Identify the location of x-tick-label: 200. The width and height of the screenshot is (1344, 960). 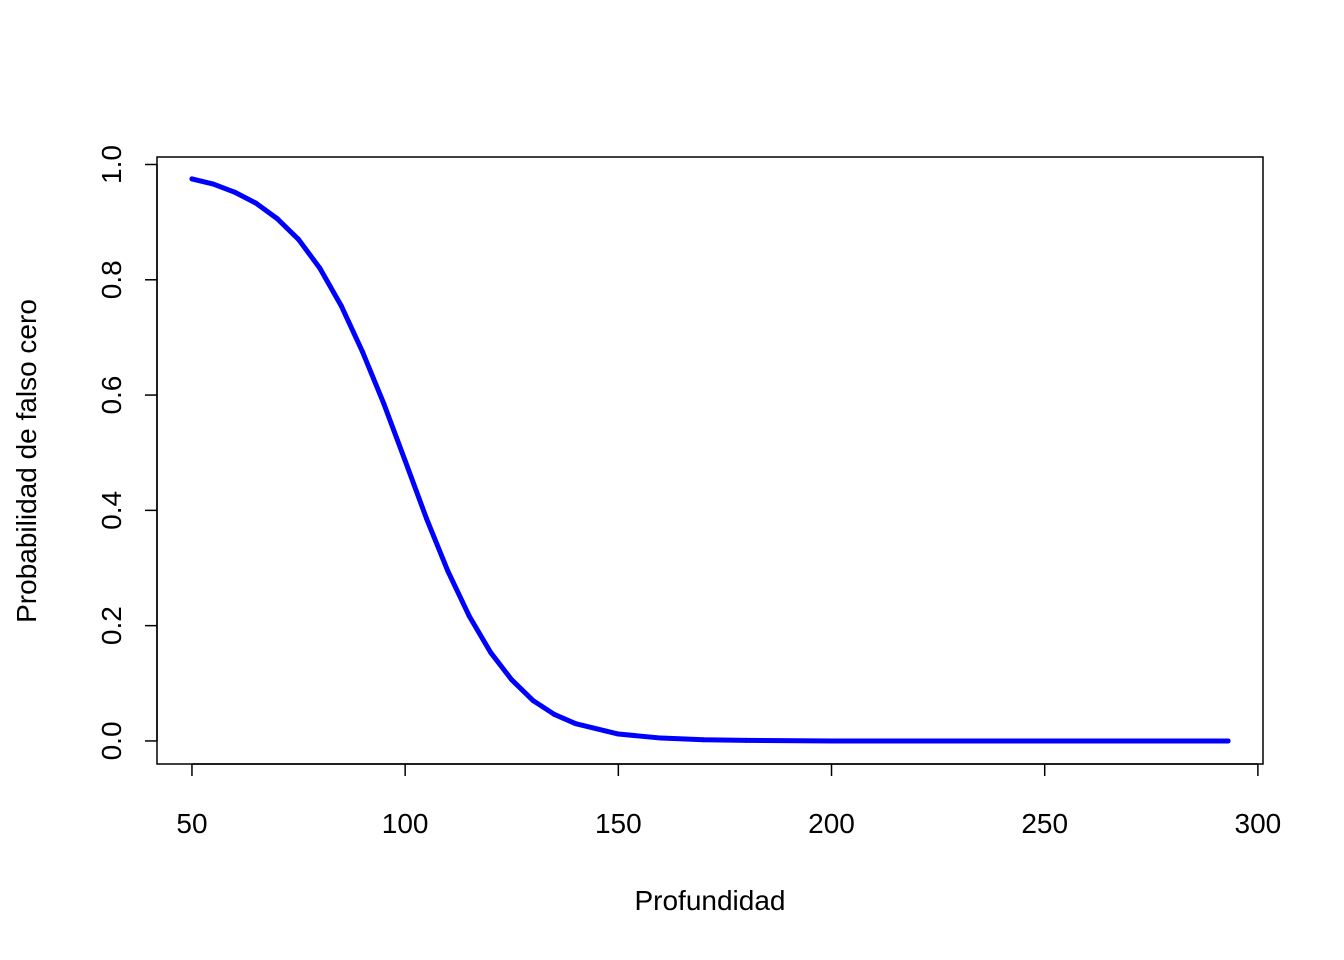
(831, 823).